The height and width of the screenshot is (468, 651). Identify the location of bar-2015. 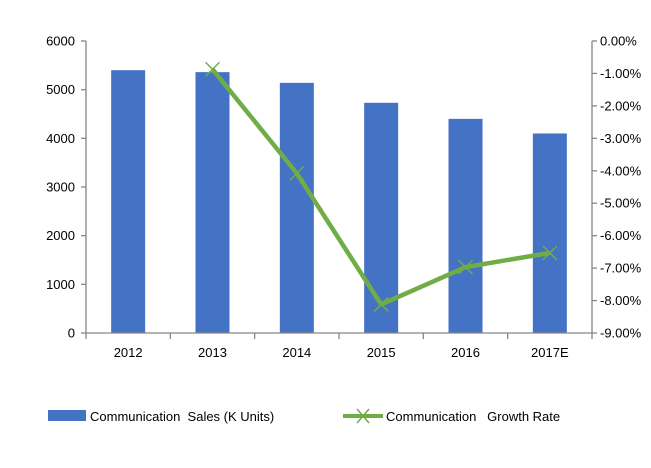
(381, 217).